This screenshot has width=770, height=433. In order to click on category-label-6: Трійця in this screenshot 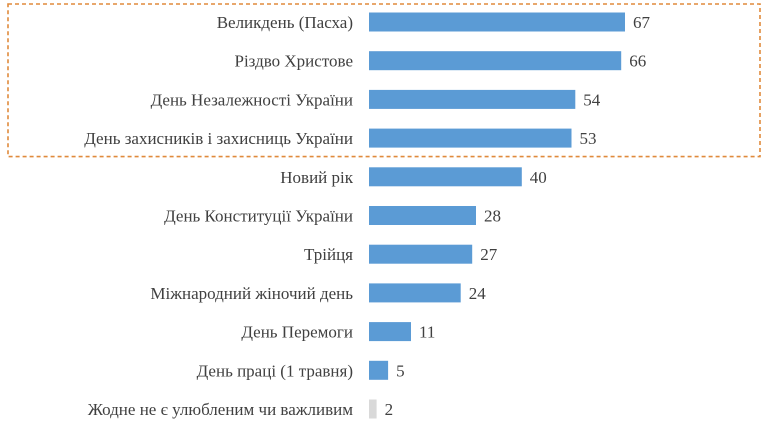, I will do `click(328, 254)`.